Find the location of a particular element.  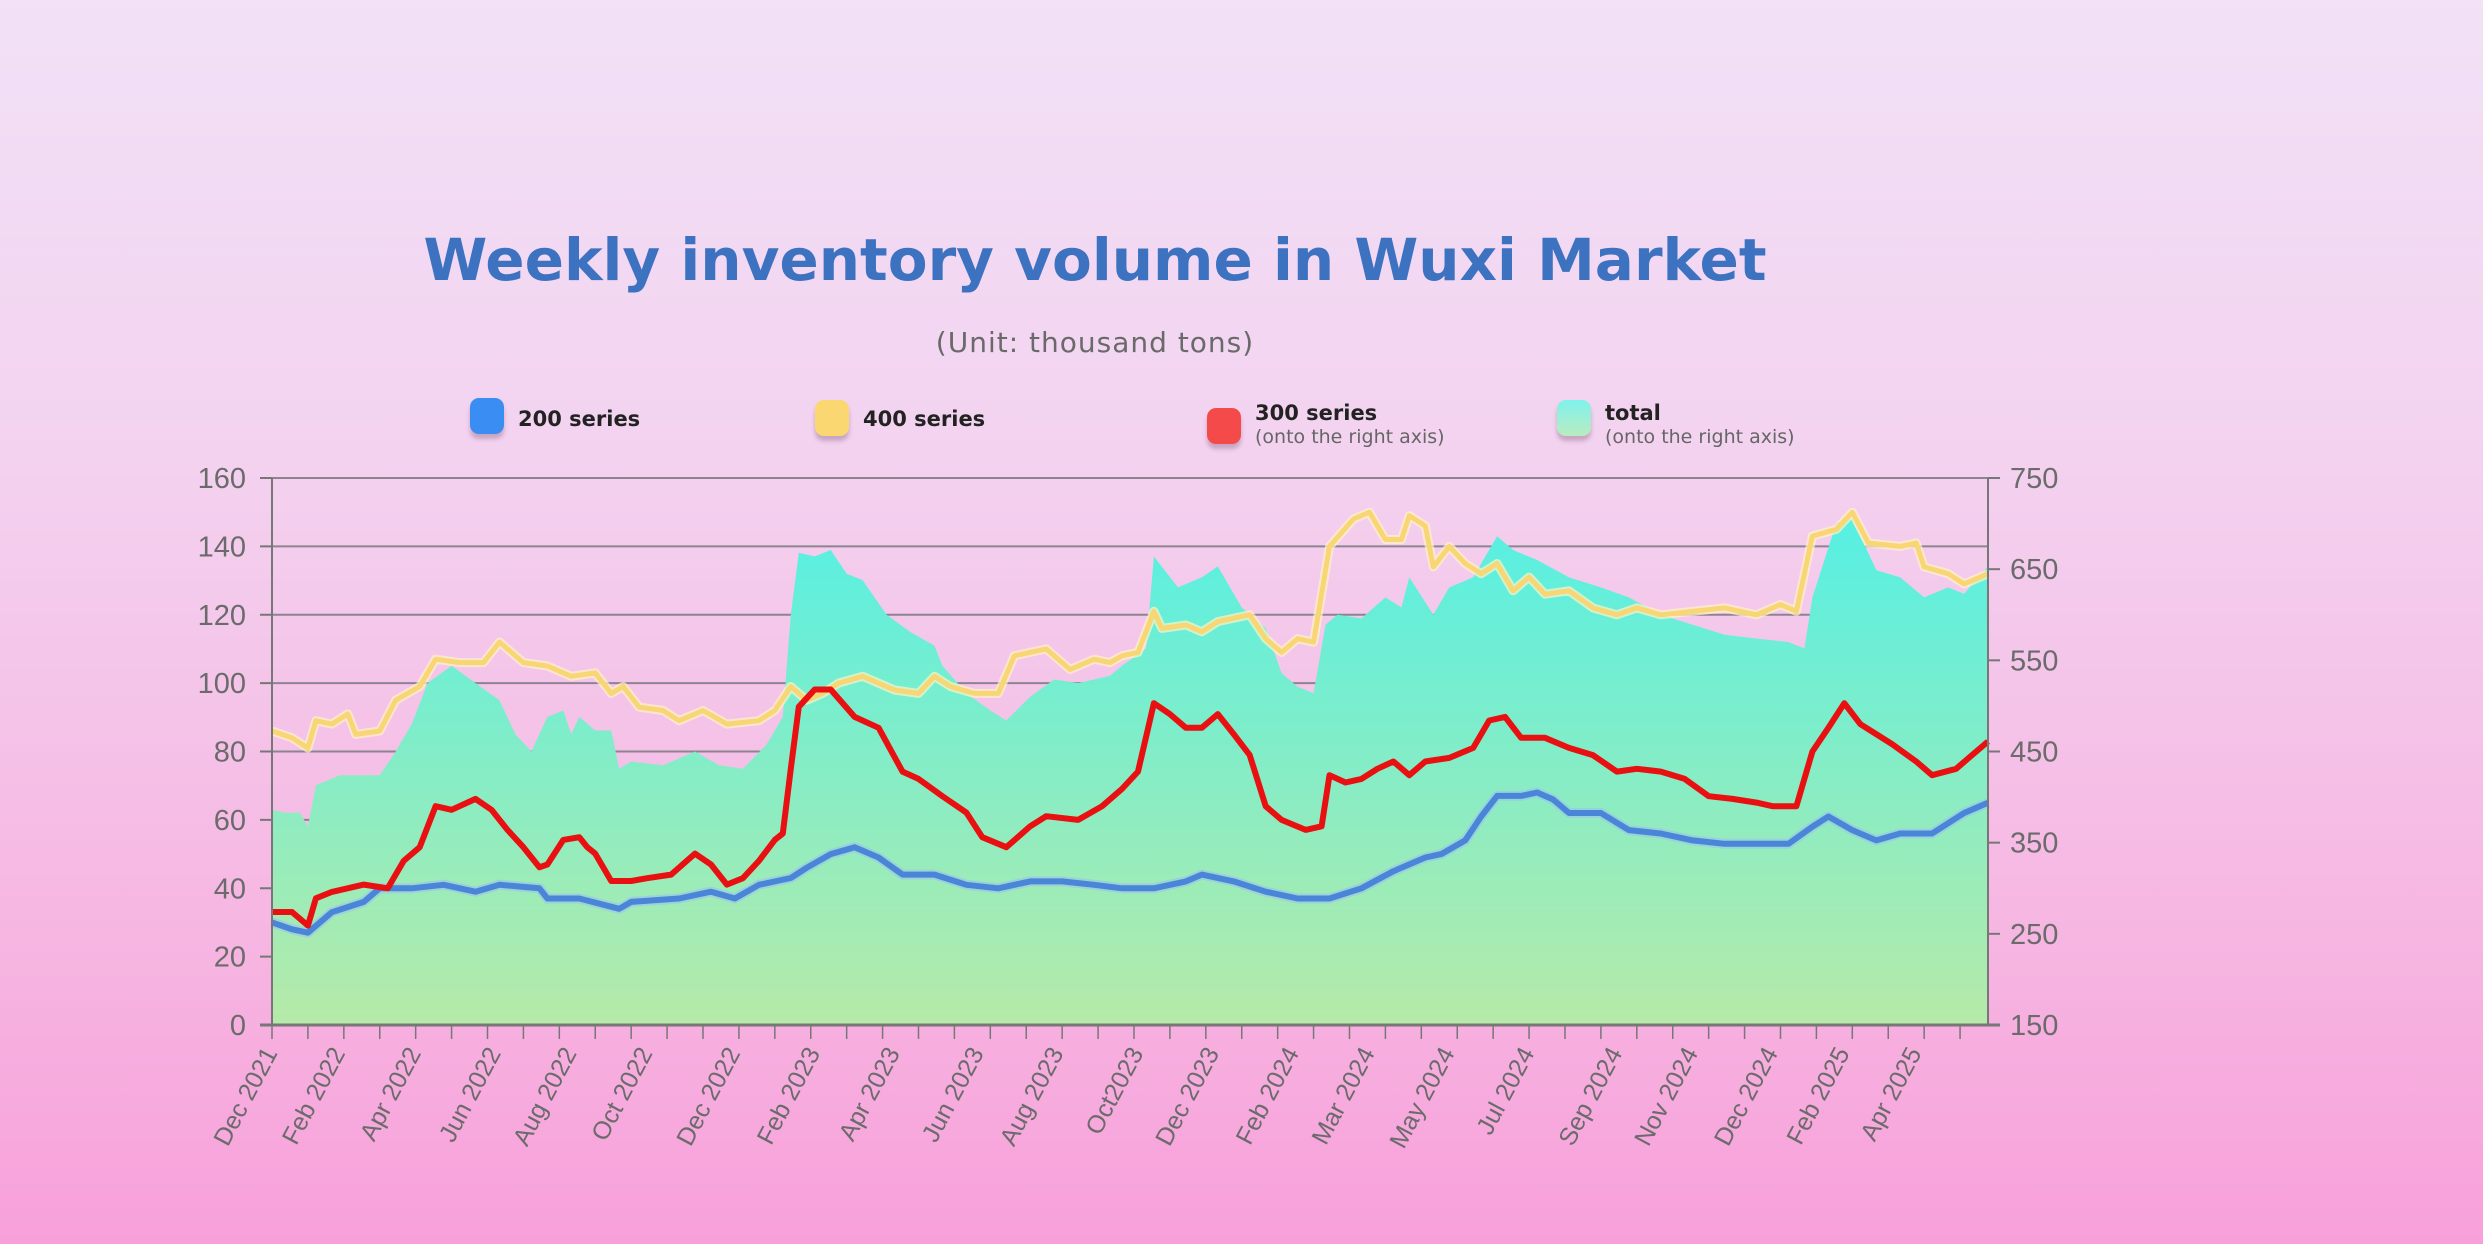

x-tick-label: Dec 2024 is located at coordinates (1746, 1097).